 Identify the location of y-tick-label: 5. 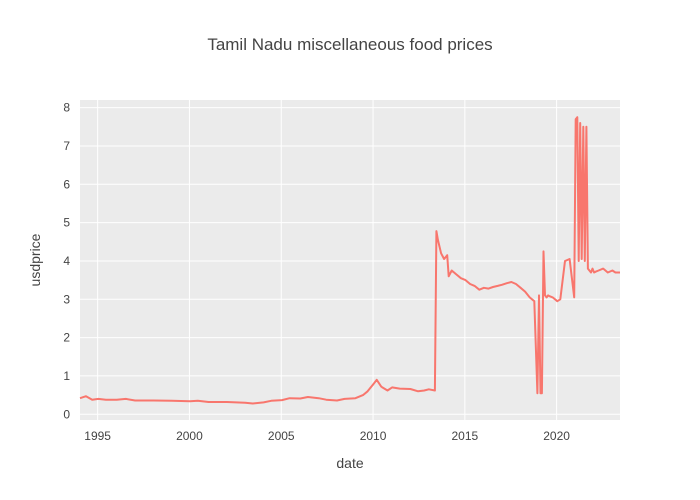
(66, 223).